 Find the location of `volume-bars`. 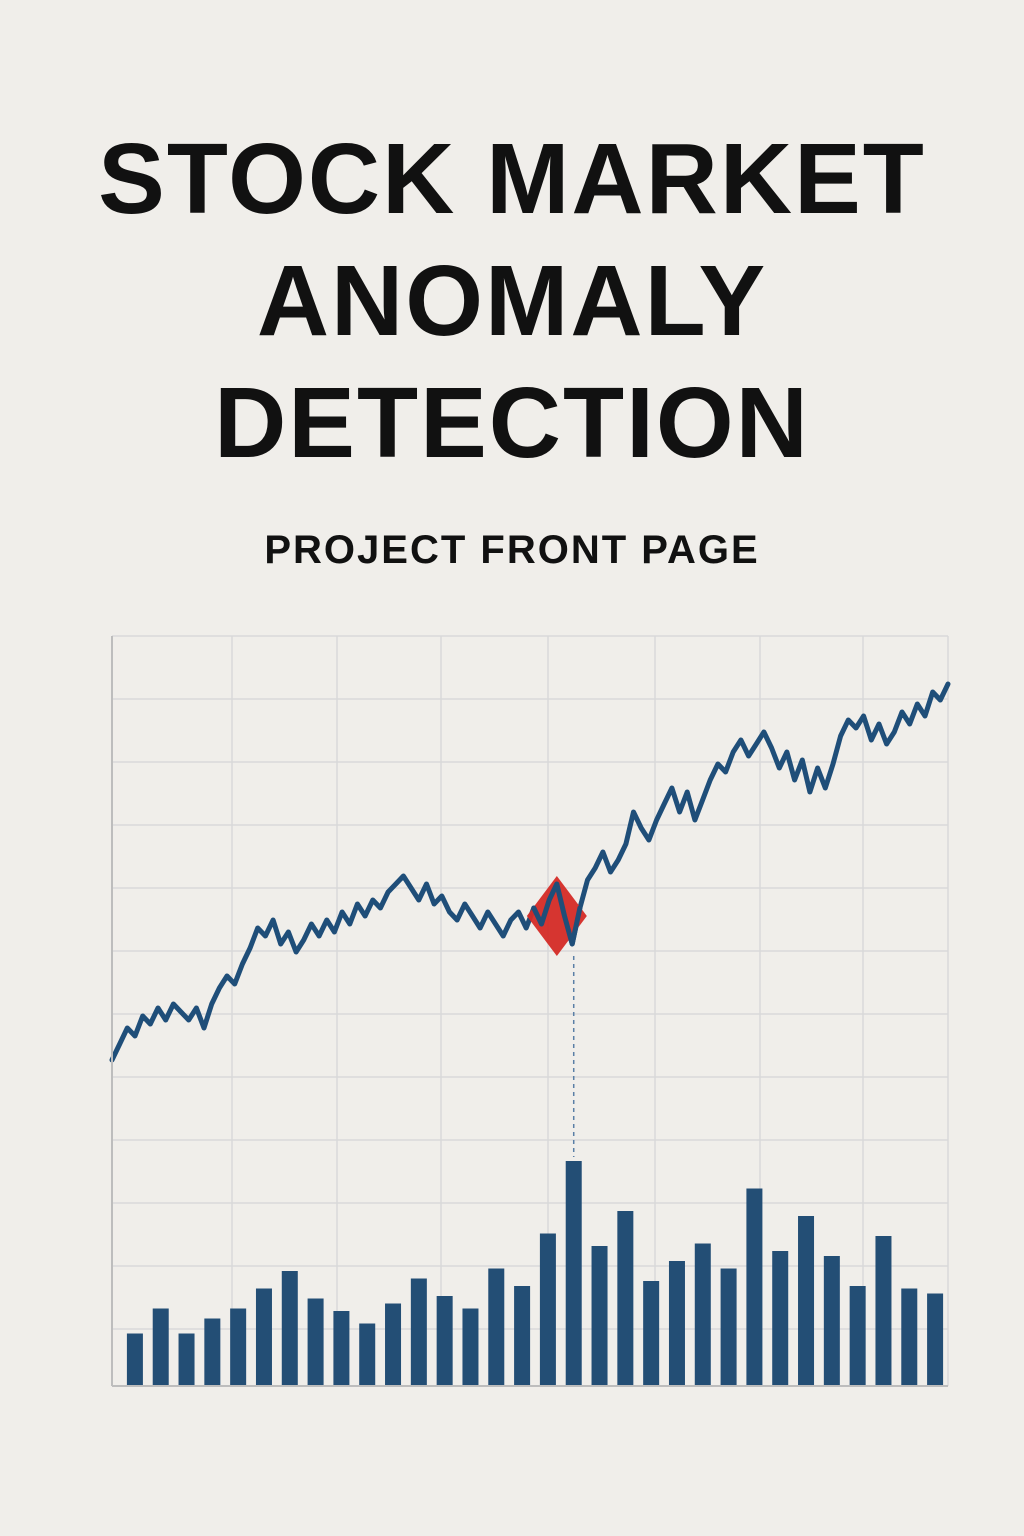

volume-bars is located at coordinates (535, 1273).